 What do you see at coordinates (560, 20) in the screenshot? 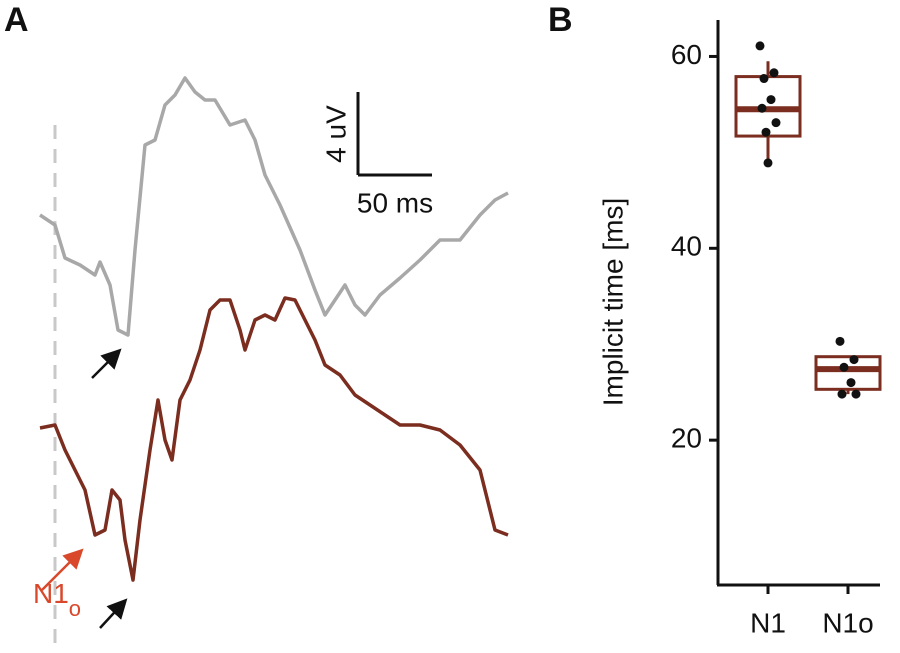
I see `panel-label: B` at bounding box center [560, 20].